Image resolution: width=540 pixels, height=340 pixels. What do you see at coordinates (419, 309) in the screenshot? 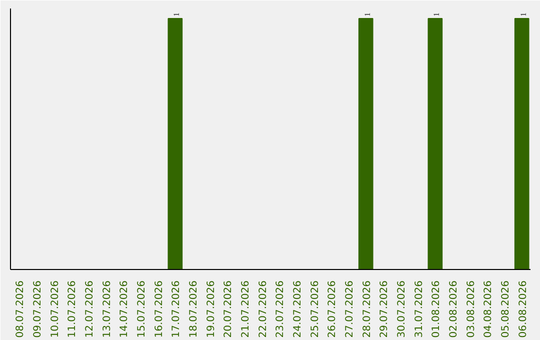
I see `x-tick-label: 31.07.2026` at bounding box center [419, 309].